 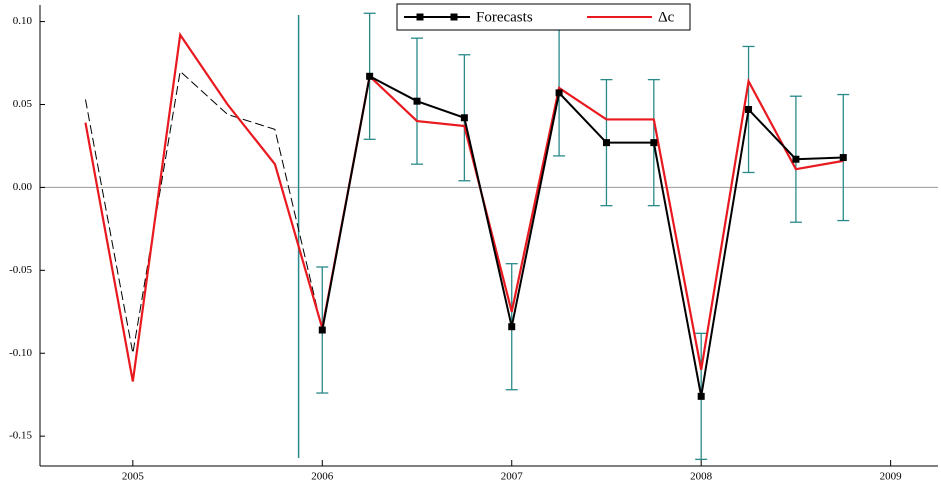 I want to click on legend-label: Δc, so click(x=666, y=17).